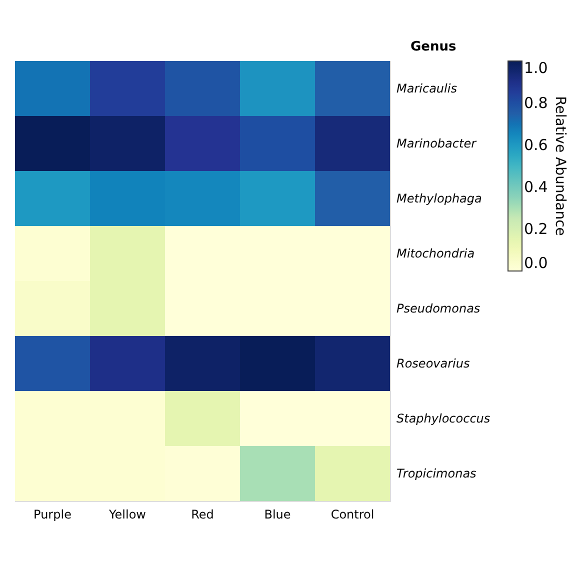 The width and height of the screenshot is (587, 578). Describe the element at coordinates (560, 166) in the screenshot. I see `color-bar-title: Relative Abundance` at that location.